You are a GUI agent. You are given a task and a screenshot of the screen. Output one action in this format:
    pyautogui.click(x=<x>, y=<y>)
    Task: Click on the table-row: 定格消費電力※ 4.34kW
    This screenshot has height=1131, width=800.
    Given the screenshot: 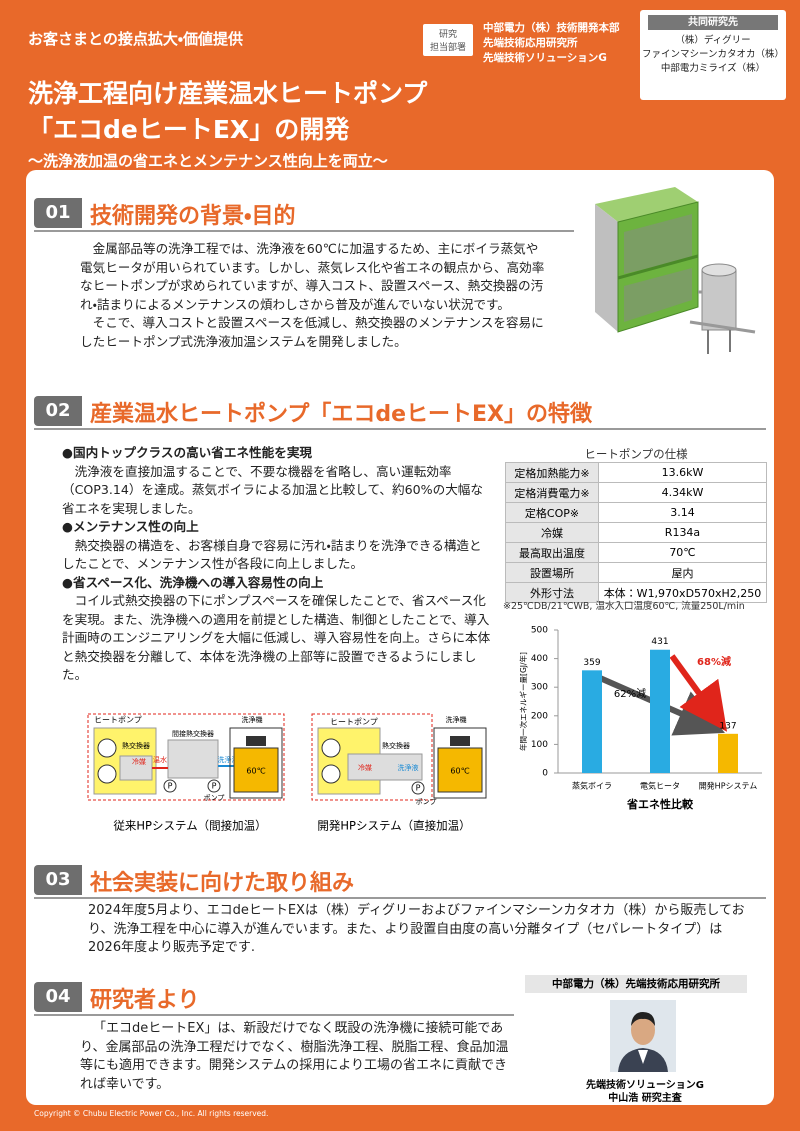 What is the action you would take?
    pyautogui.click(x=636, y=492)
    